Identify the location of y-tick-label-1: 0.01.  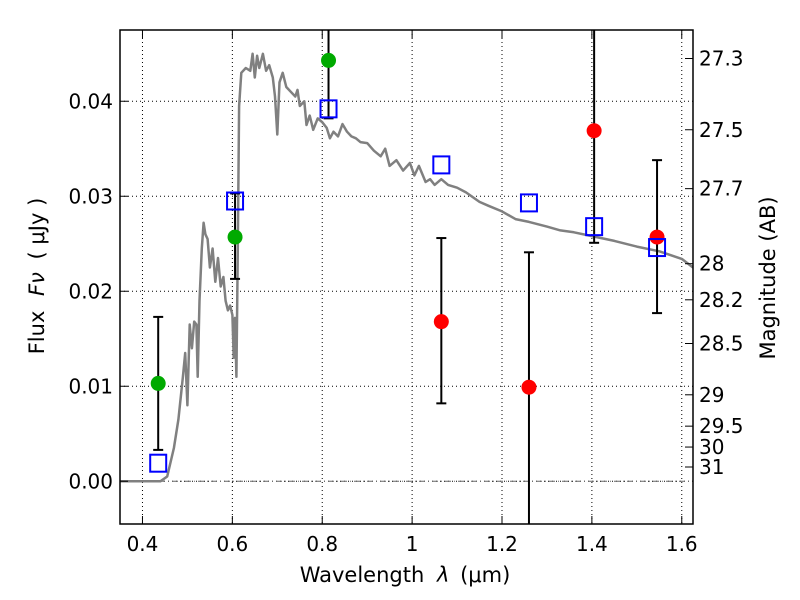
(90, 386).